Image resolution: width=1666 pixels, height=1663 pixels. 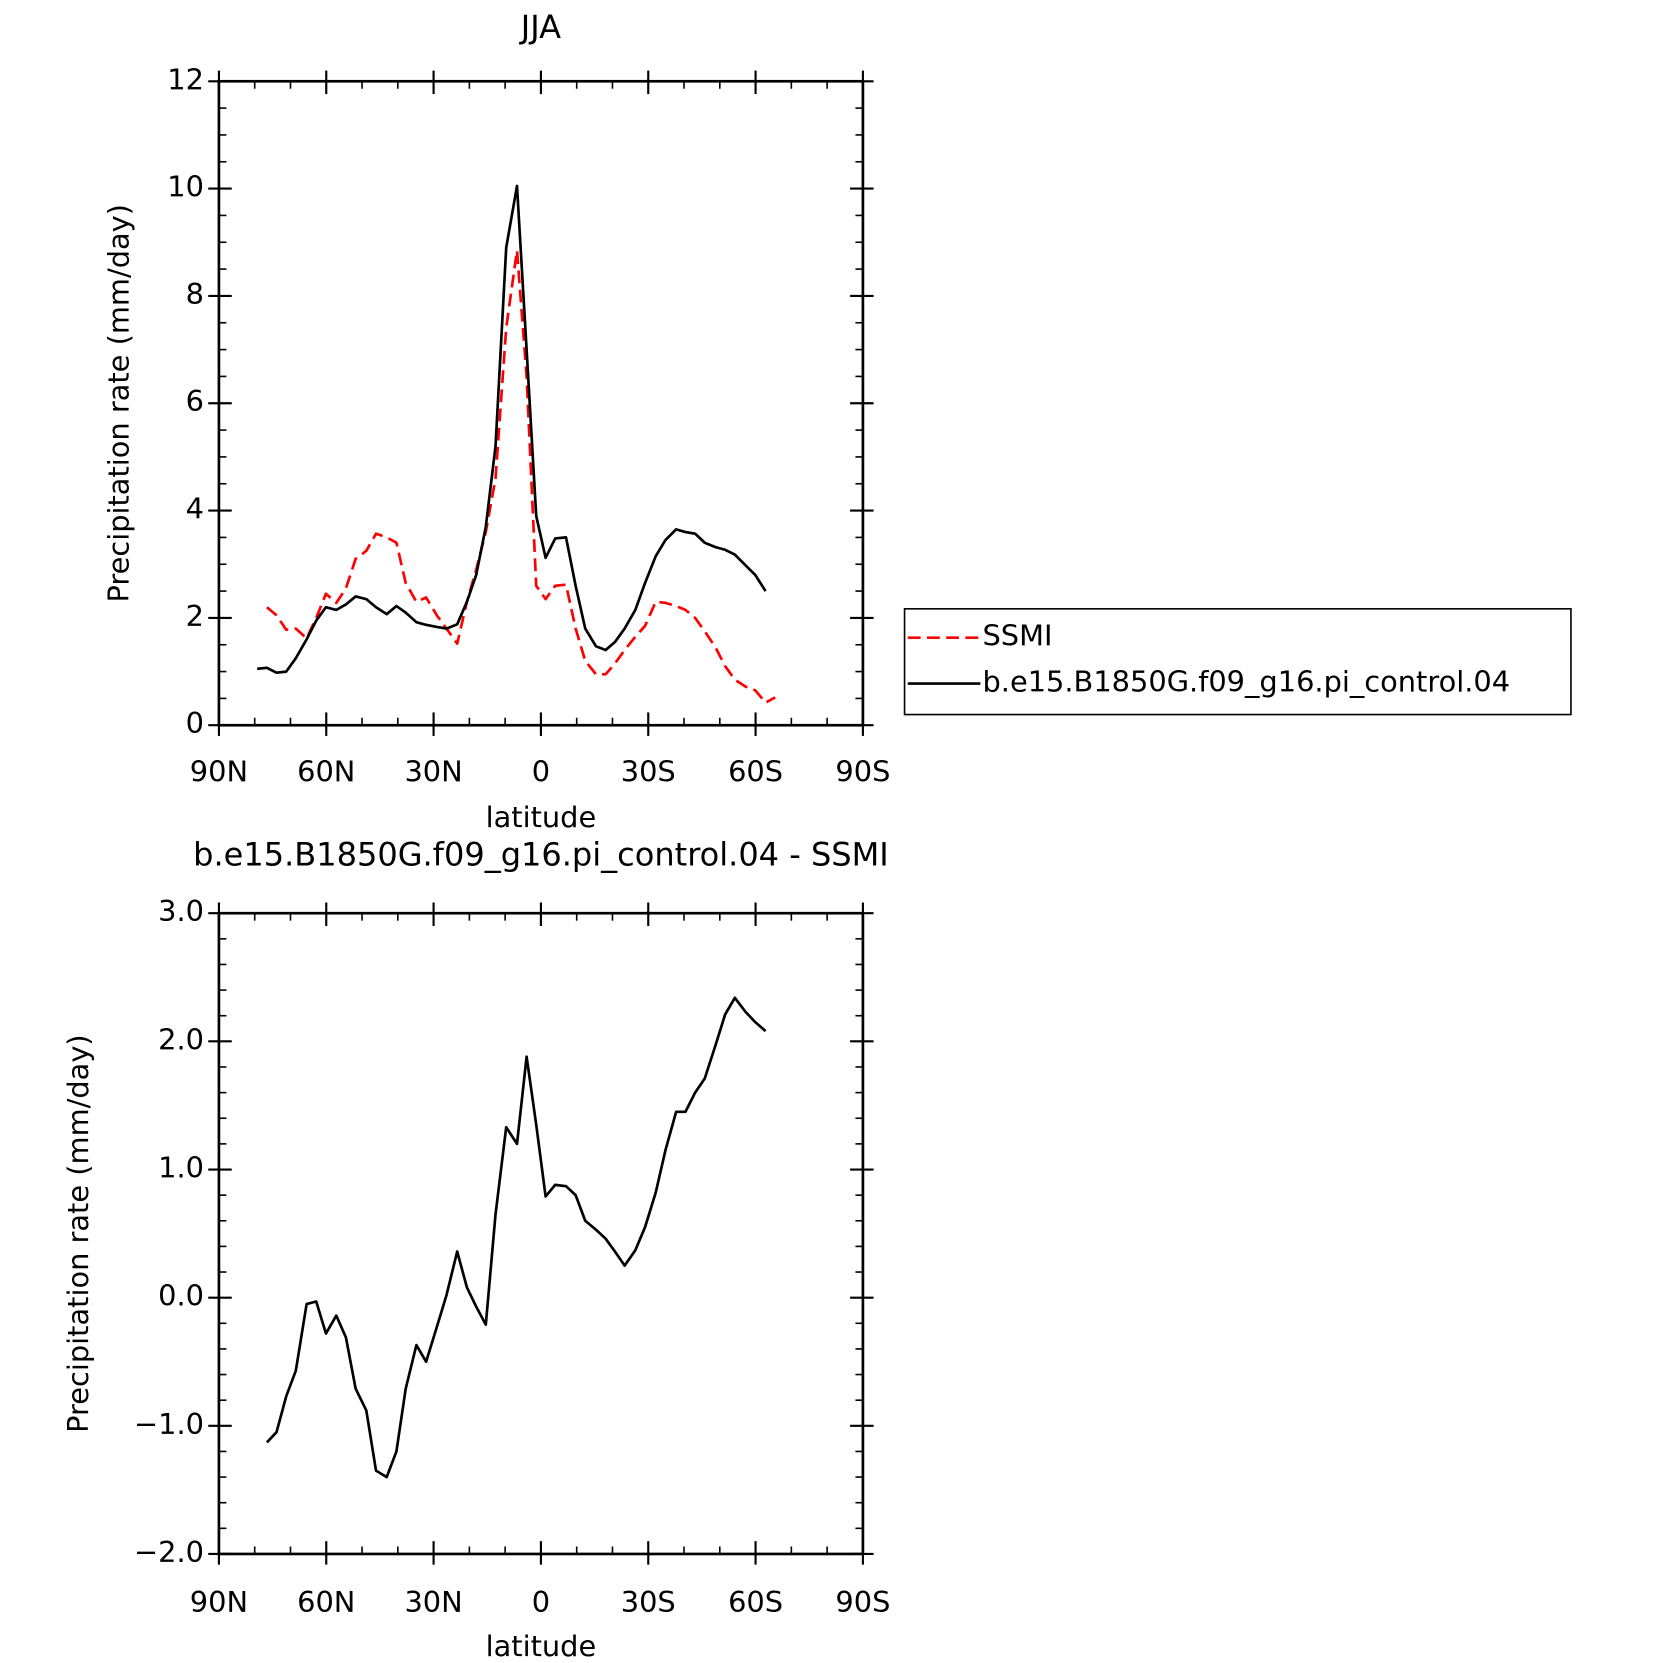 I want to click on legend-label: b.e15.B1850G.f09_g16.pi_control.04, so click(x=1247, y=682).